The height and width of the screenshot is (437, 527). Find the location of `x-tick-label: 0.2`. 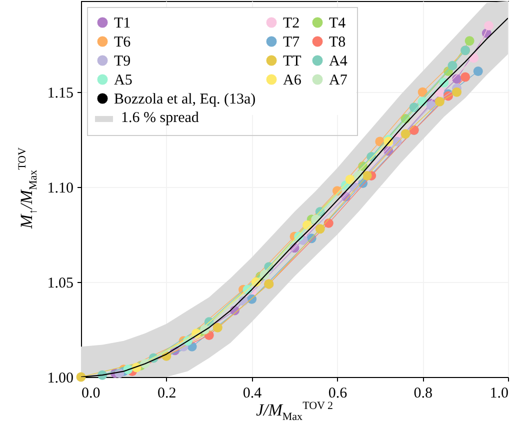

x-tick-label: 0.2 is located at coordinates (167, 394).